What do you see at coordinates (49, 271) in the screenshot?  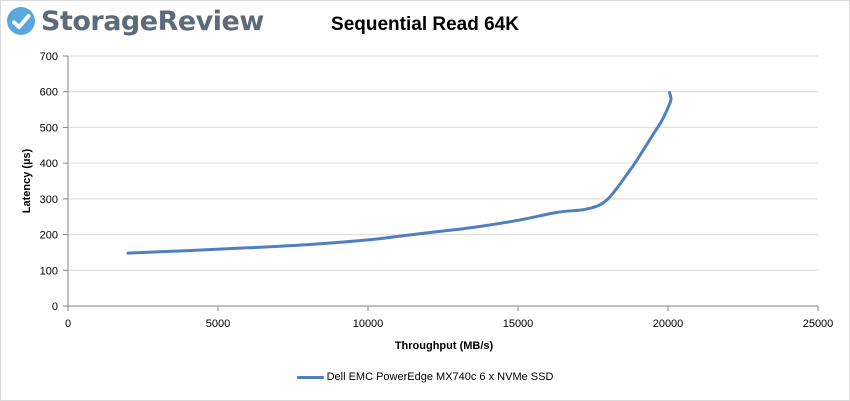 I see `y-tick-label-100: 100` at bounding box center [49, 271].